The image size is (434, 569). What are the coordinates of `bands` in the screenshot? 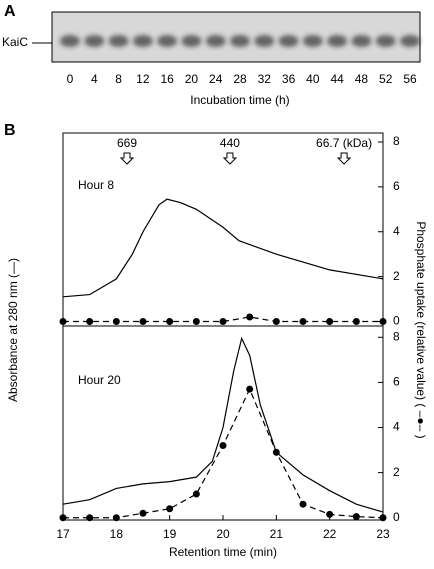 It's located at (240, 41).